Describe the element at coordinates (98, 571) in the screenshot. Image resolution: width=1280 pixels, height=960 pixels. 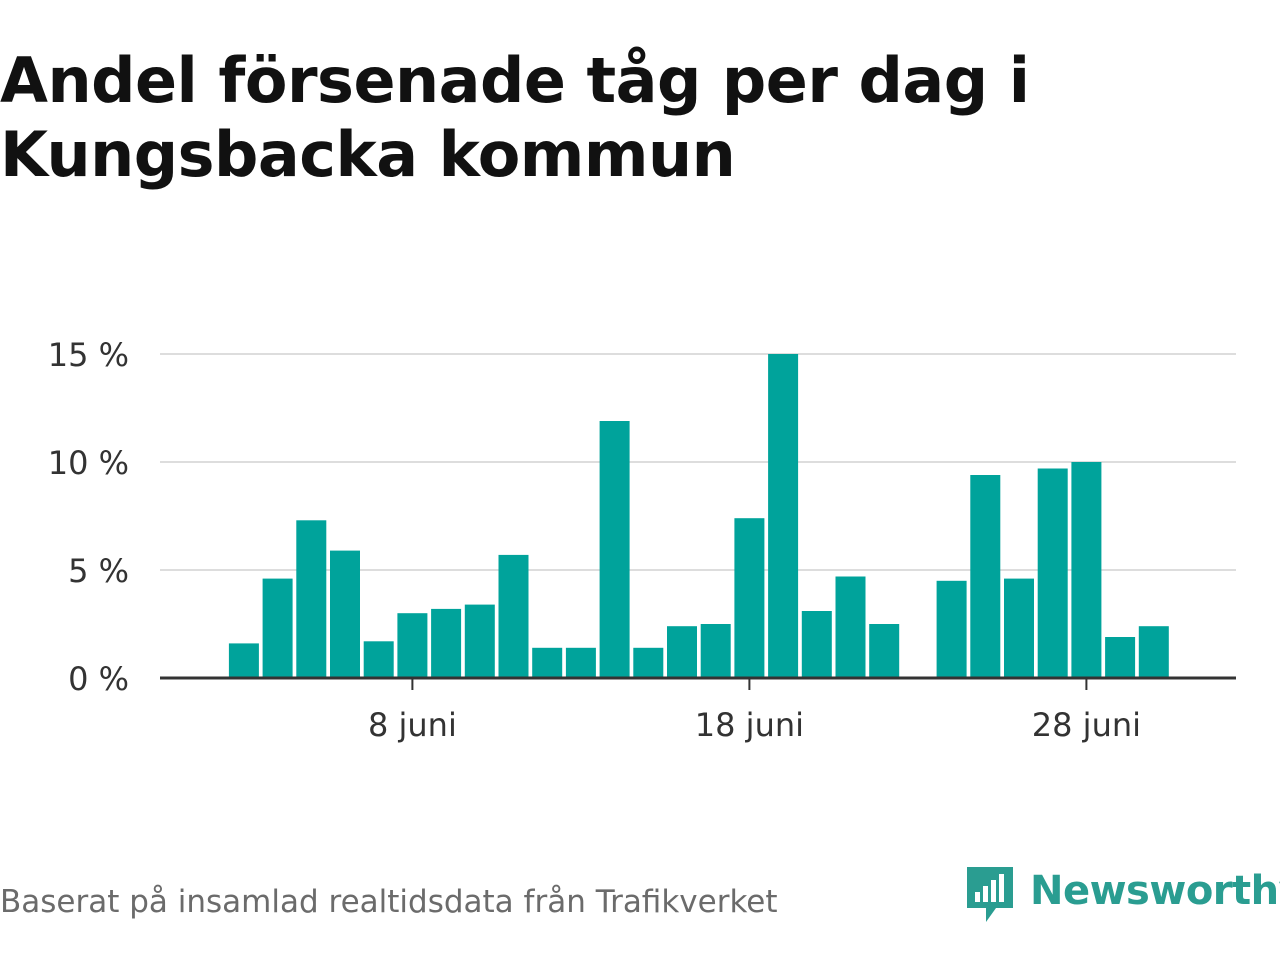
I see `y-tick-label: 5 %` at that location.